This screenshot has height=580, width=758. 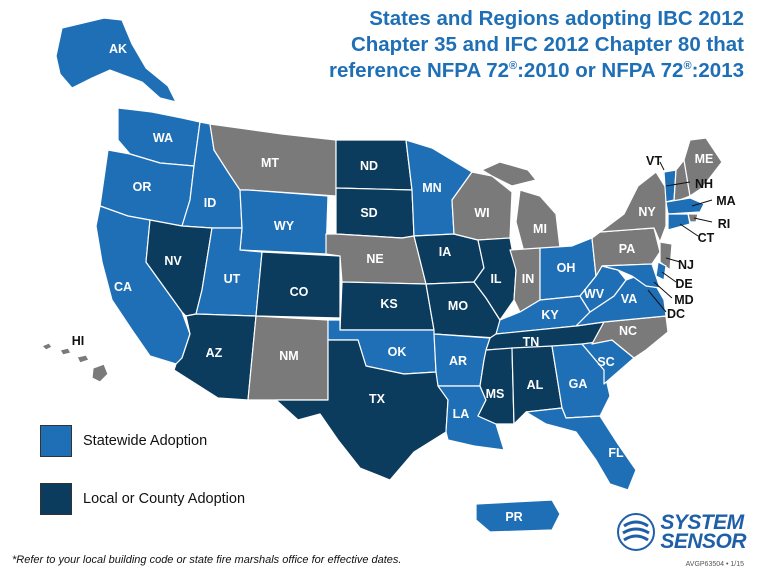 I want to click on document-code: AVGP63504 • 1/15, so click(x=714, y=564).